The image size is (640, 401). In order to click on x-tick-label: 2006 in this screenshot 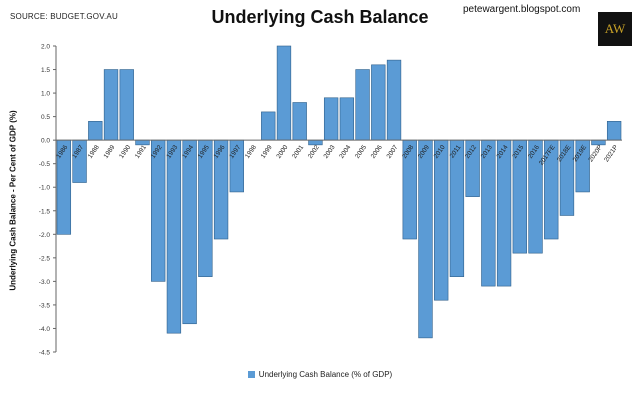, I will do `click(377, 152)`.